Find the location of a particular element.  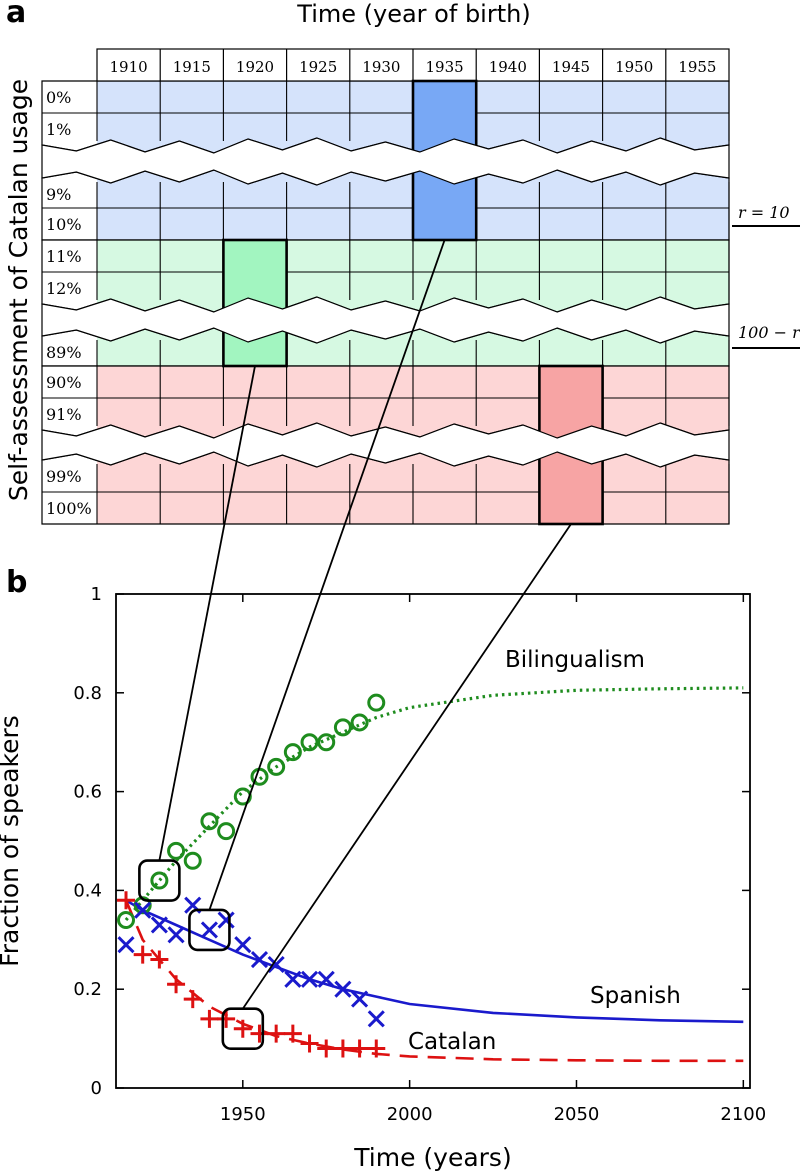

panel-a-ylabel: Self-assessment of Catalan usage is located at coordinates (18, 290).